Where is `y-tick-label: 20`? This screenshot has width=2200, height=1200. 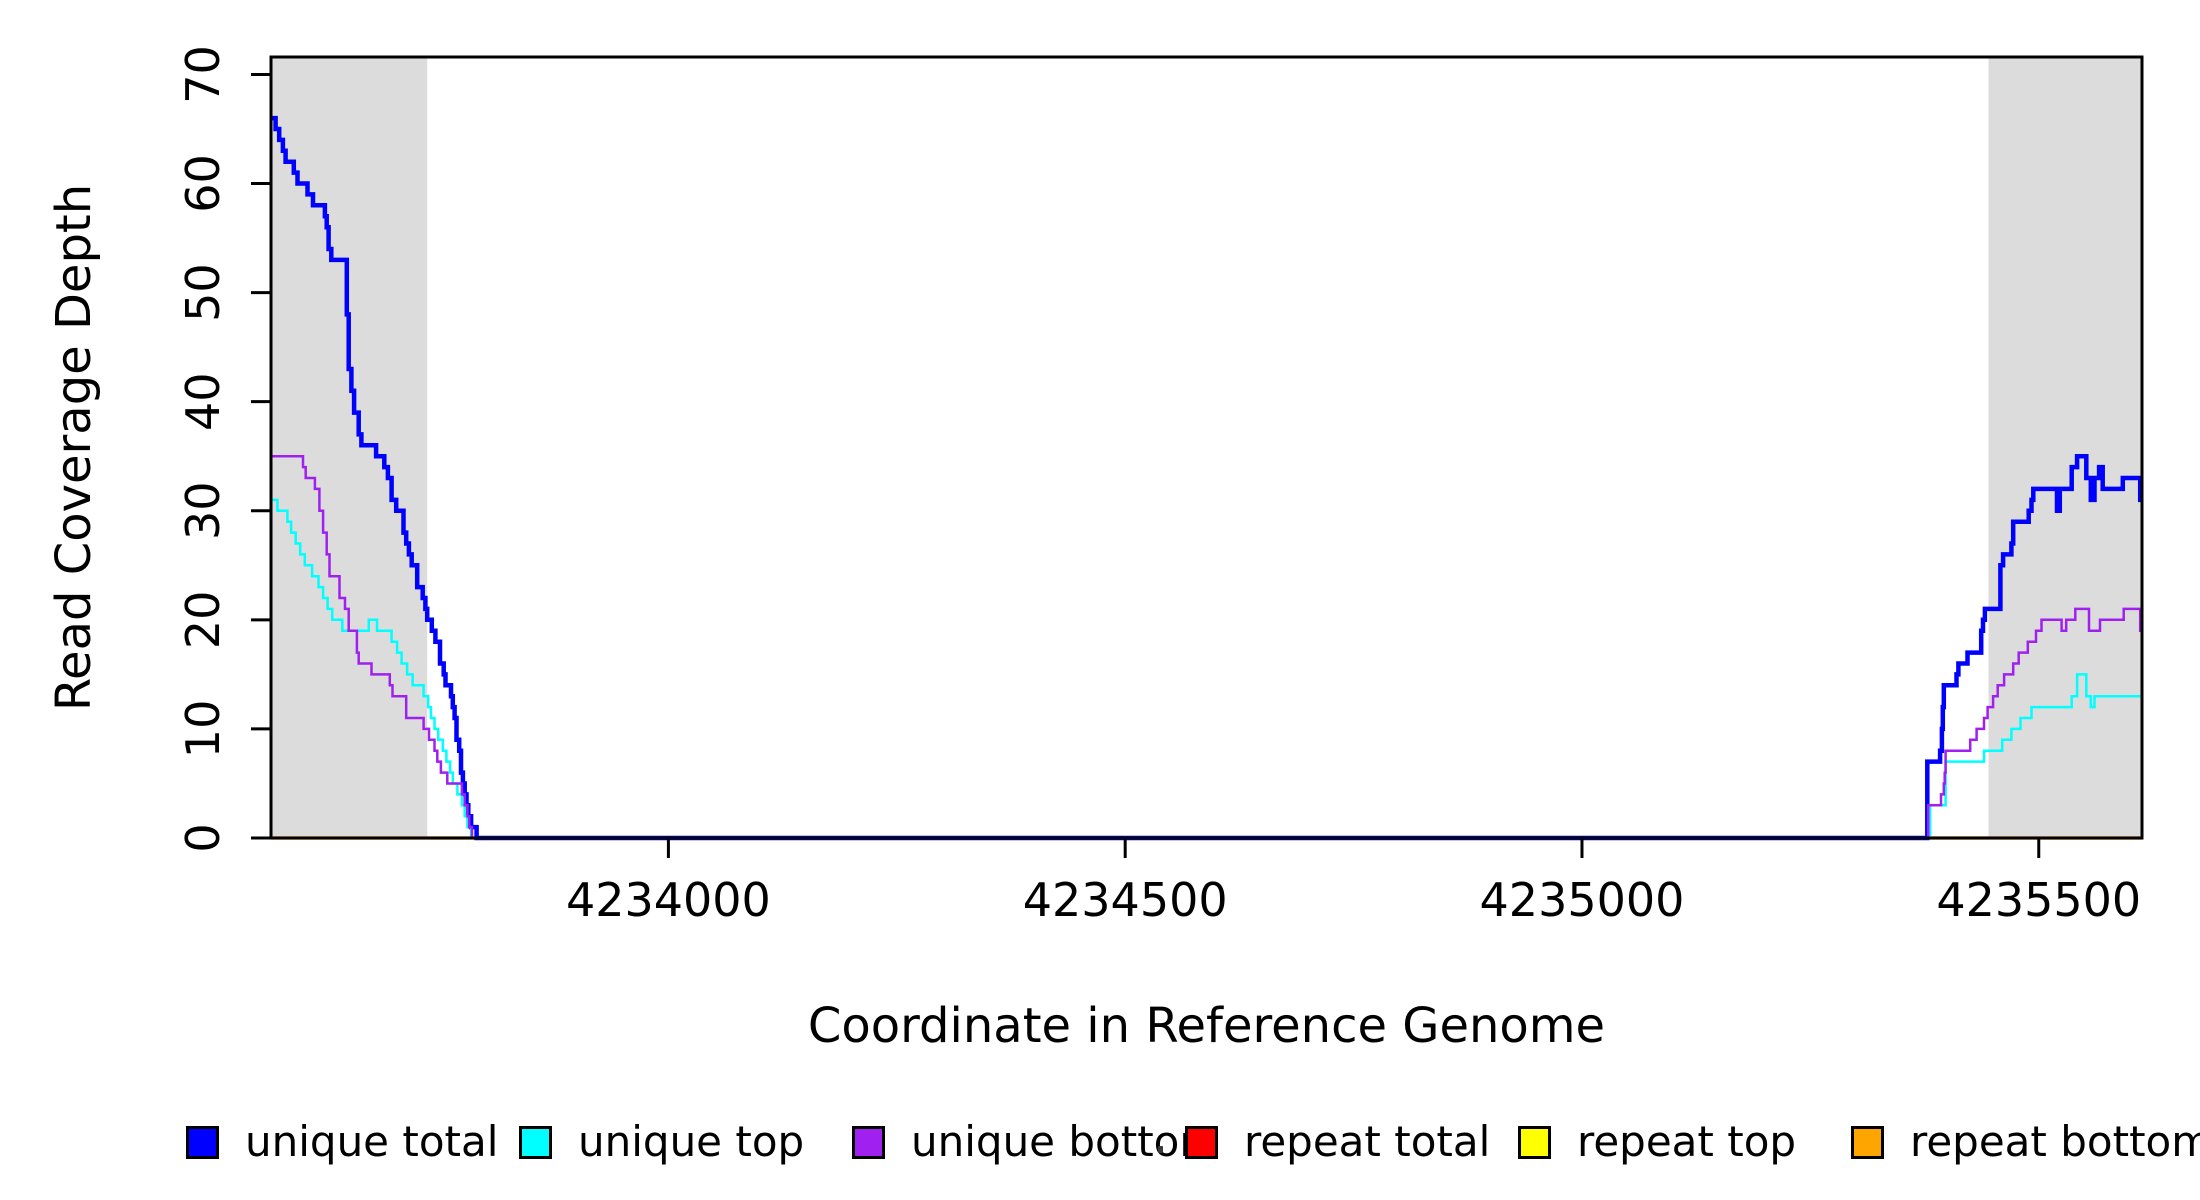
y-tick-label: 20 is located at coordinates (203, 620).